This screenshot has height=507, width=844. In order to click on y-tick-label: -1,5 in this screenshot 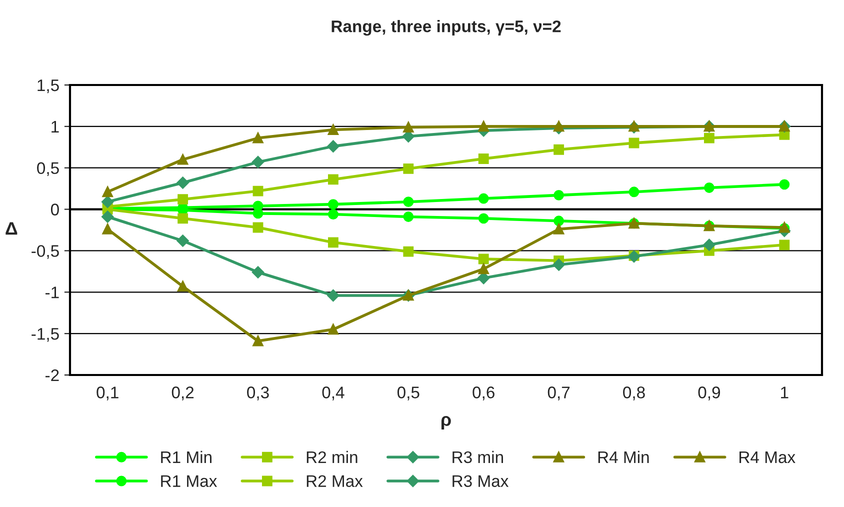, I will do `click(45, 335)`.